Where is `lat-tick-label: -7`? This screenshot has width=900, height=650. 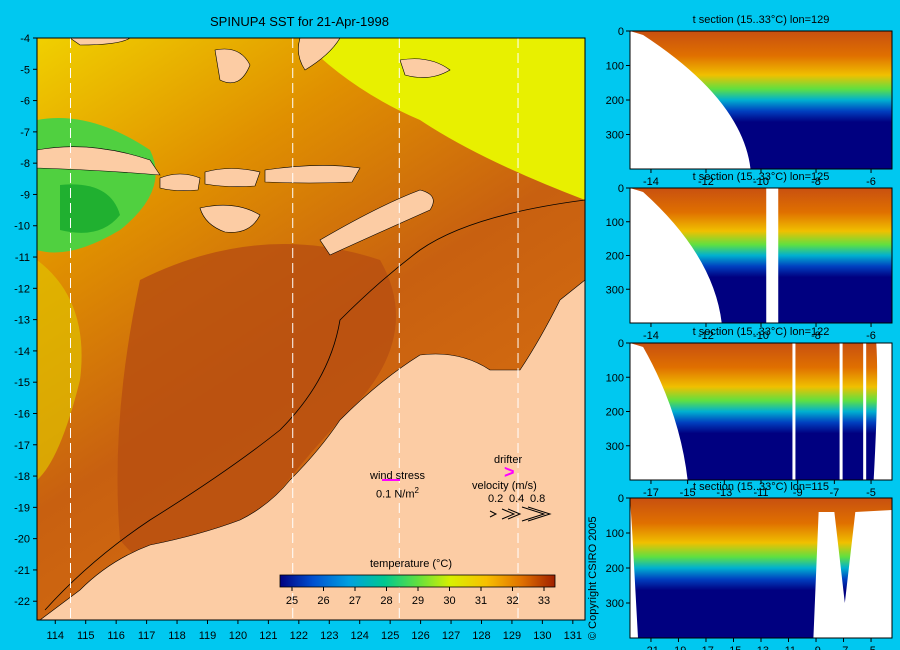 lat-tick-label: -7 is located at coordinates (25, 133).